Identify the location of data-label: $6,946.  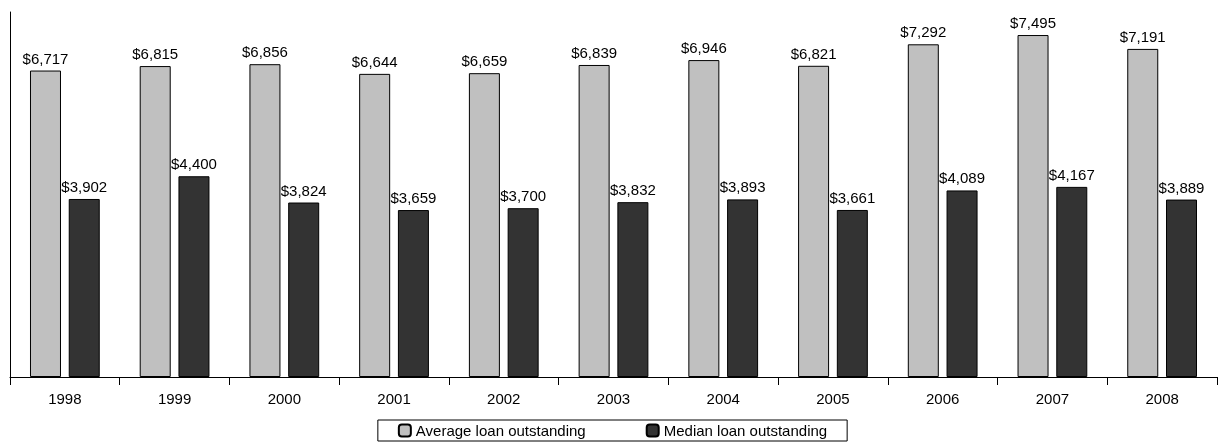
(703, 48).